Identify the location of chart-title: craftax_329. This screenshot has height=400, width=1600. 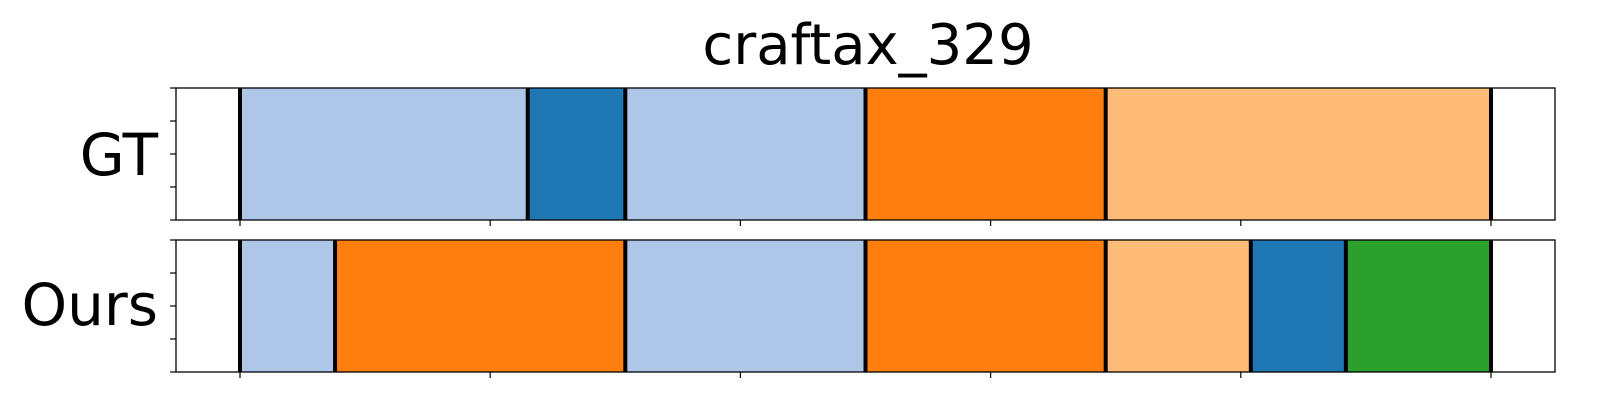
(867, 45).